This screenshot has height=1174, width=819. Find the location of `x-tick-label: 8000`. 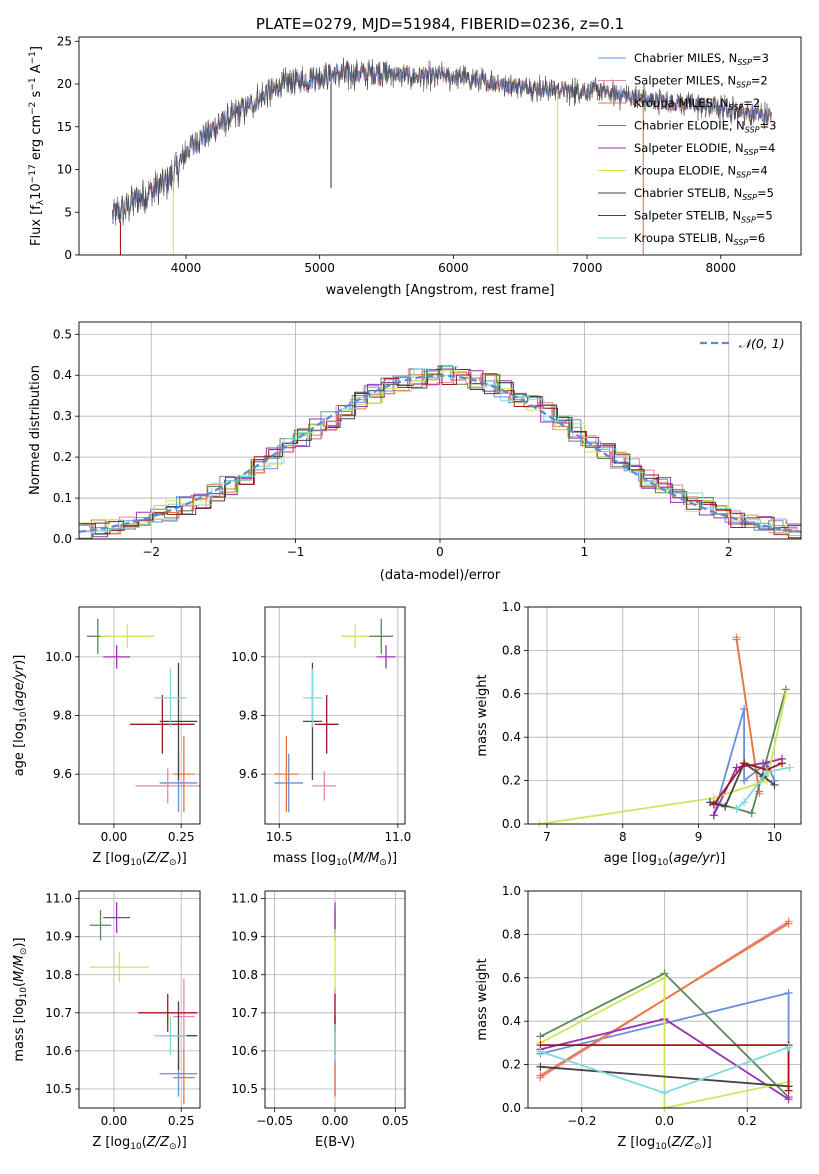

x-tick-label: 8000 is located at coordinates (721, 268).